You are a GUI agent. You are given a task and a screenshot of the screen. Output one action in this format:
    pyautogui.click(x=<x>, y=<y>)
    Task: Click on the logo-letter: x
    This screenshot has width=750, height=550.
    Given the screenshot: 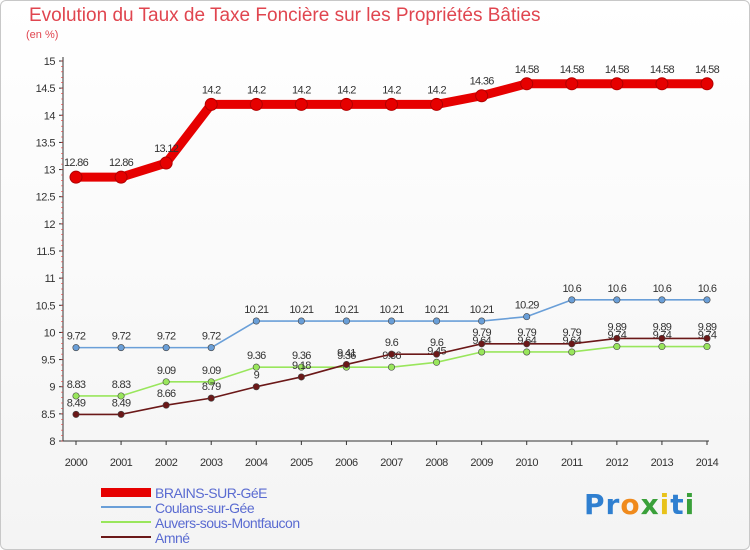 What is the action you would take?
    pyautogui.click(x=650, y=504)
    